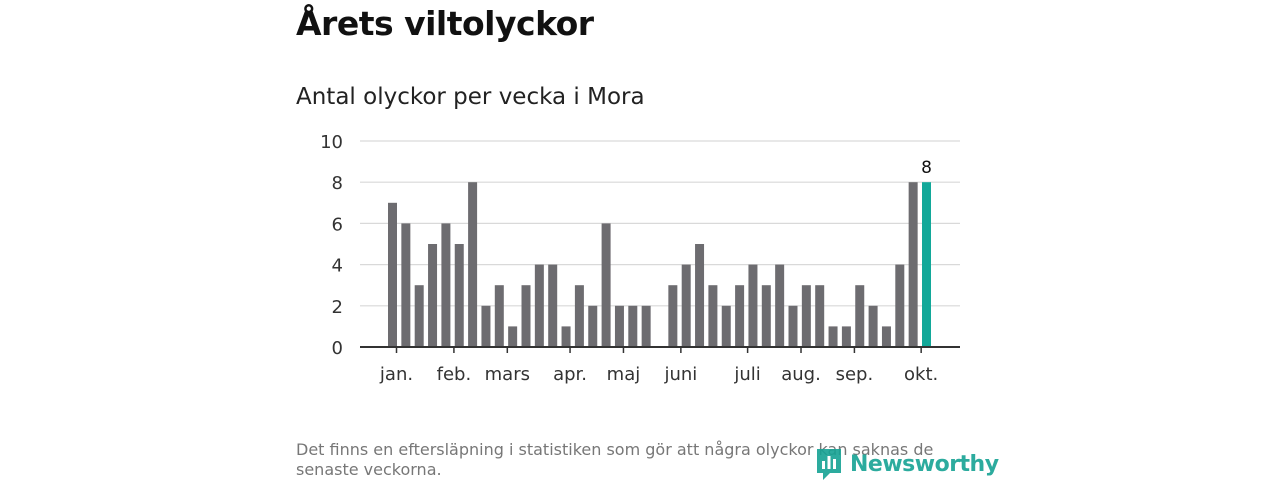 The height and width of the screenshot is (481, 1280). I want to click on x-tick-label: aug., so click(801, 374).